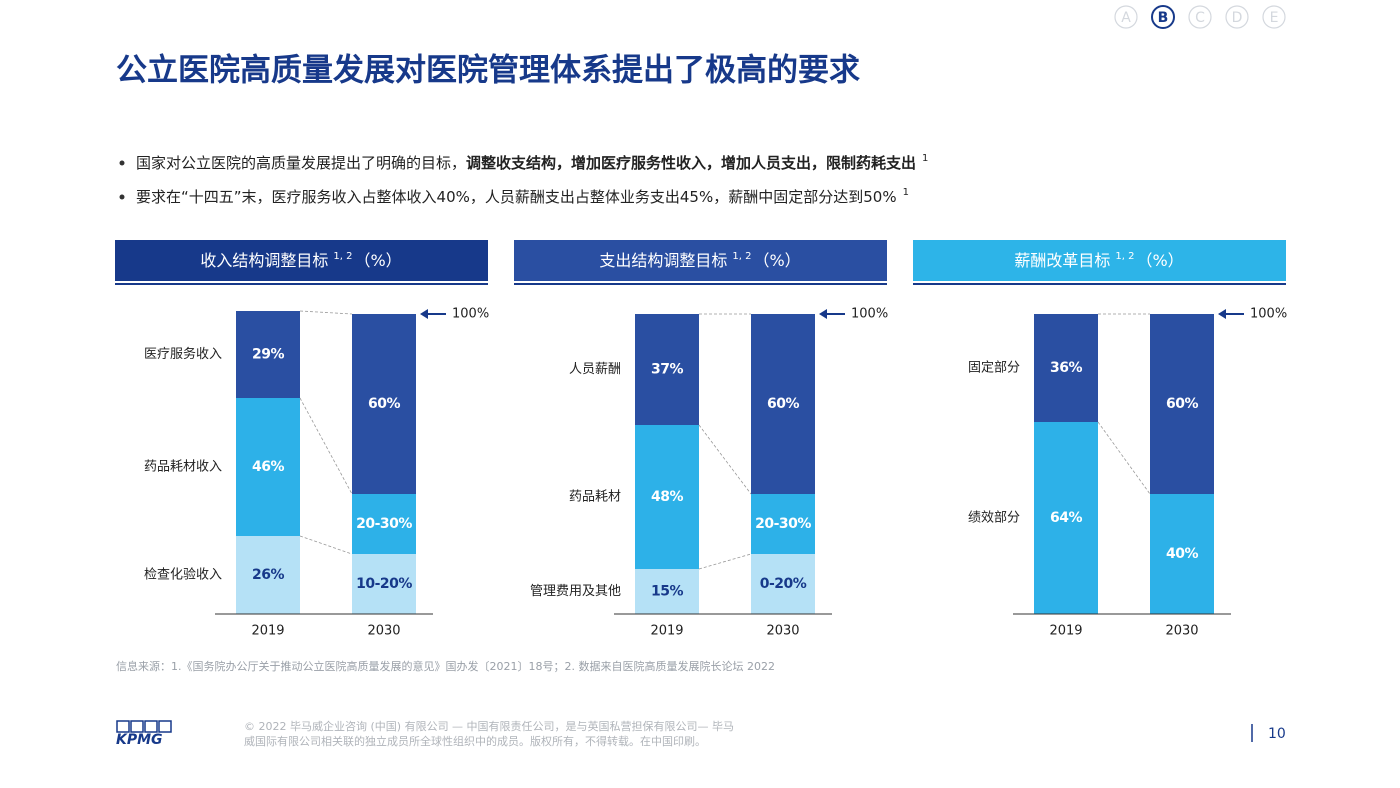  What do you see at coordinates (139, 740) in the screenshot?
I see `logo-text: KPMG` at bounding box center [139, 740].